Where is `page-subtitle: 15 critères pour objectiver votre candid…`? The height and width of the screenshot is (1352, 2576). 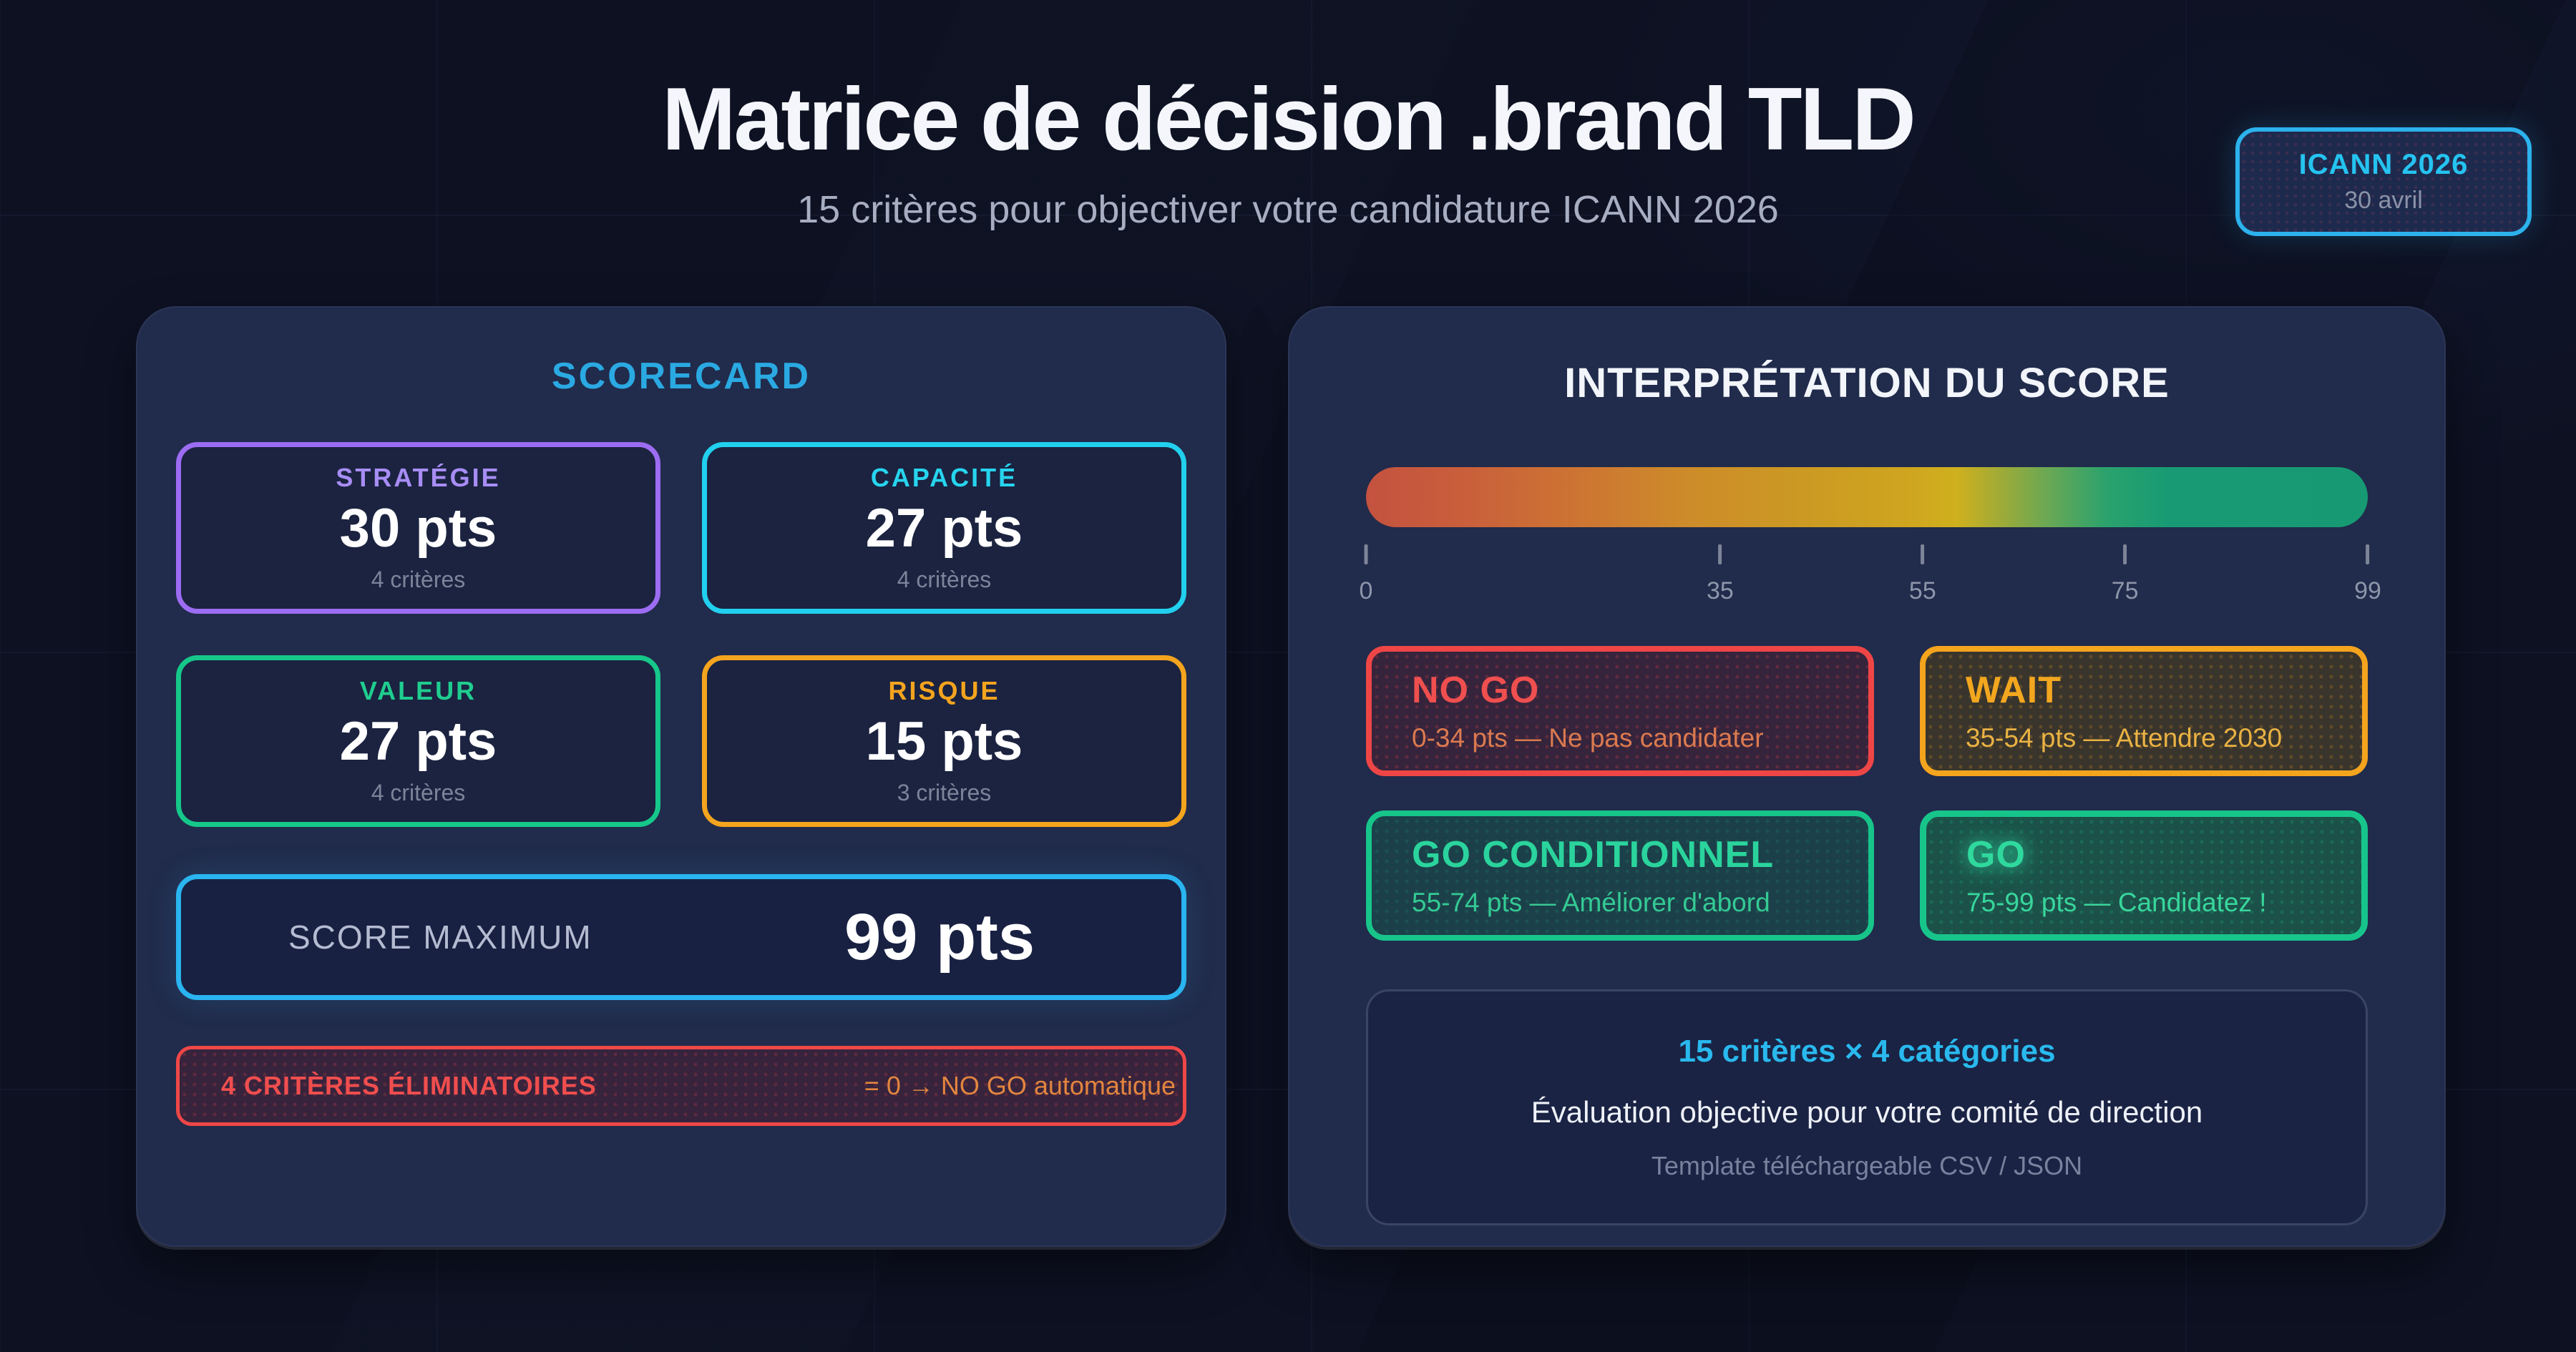
page-subtitle: 15 critères pour objectiver votre candid… is located at coordinates (1288, 210).